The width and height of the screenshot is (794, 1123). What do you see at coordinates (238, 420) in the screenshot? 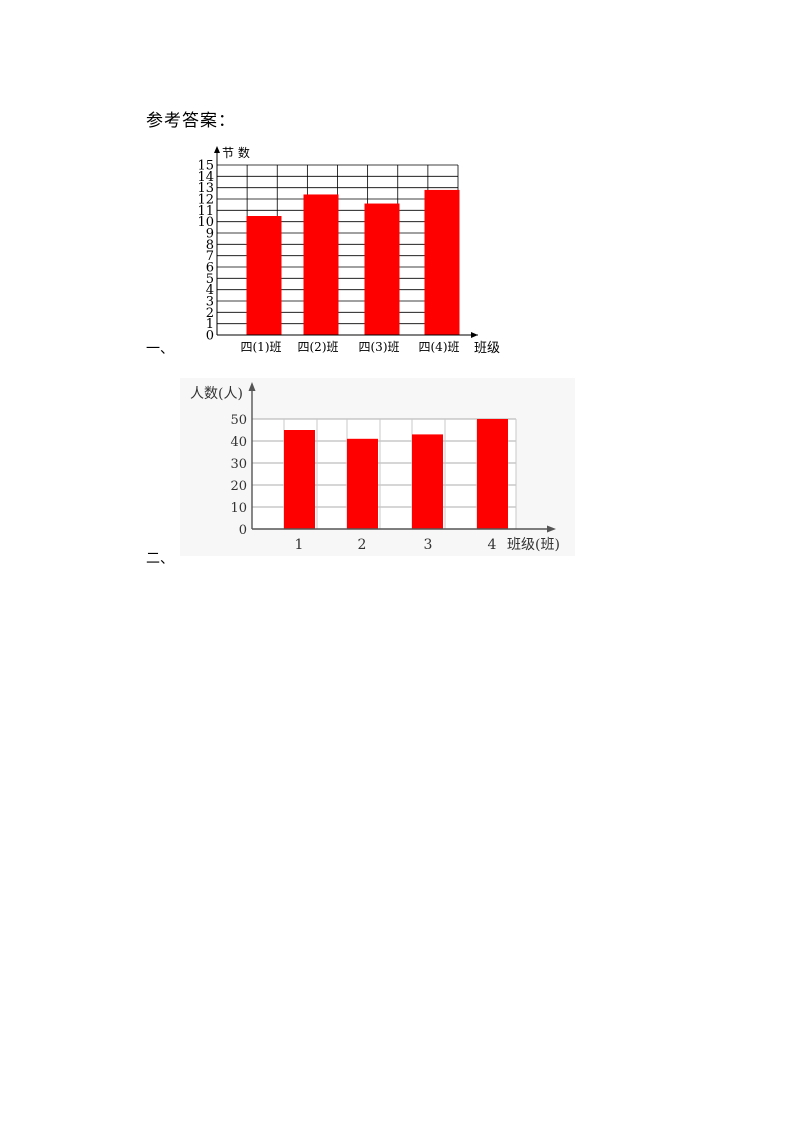
I see `chart2-y-tick-label: 50` at bounding box center [238, 420].